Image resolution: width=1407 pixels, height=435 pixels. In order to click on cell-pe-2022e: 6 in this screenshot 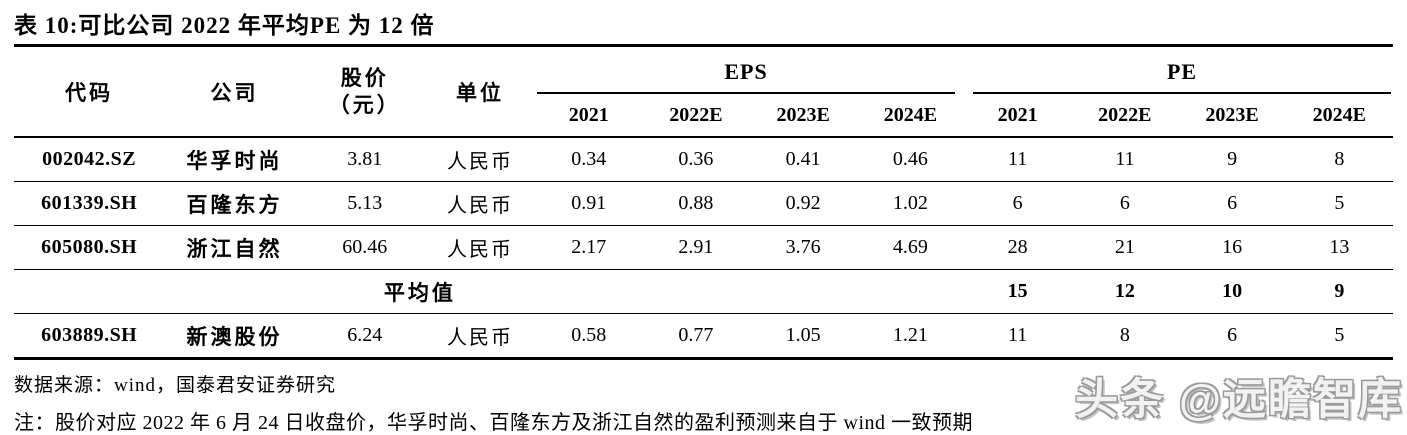, I will do `click(1125, 203)`.